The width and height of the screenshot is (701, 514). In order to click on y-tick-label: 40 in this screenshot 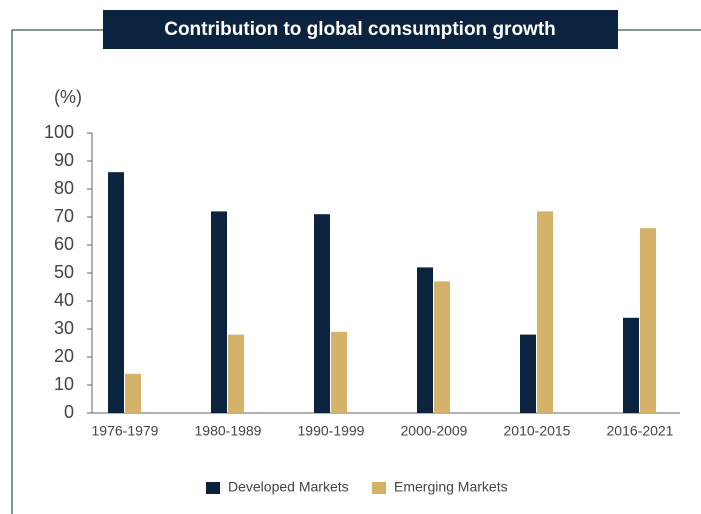, I will do `click(64, 300)`.